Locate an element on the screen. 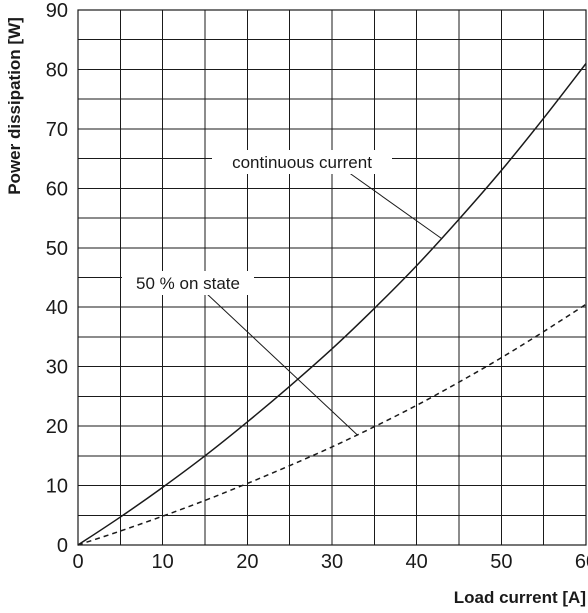 The width and height of the screenshot is (588, 613). y-tick-label: 20 is located at coordinates (57, 427).